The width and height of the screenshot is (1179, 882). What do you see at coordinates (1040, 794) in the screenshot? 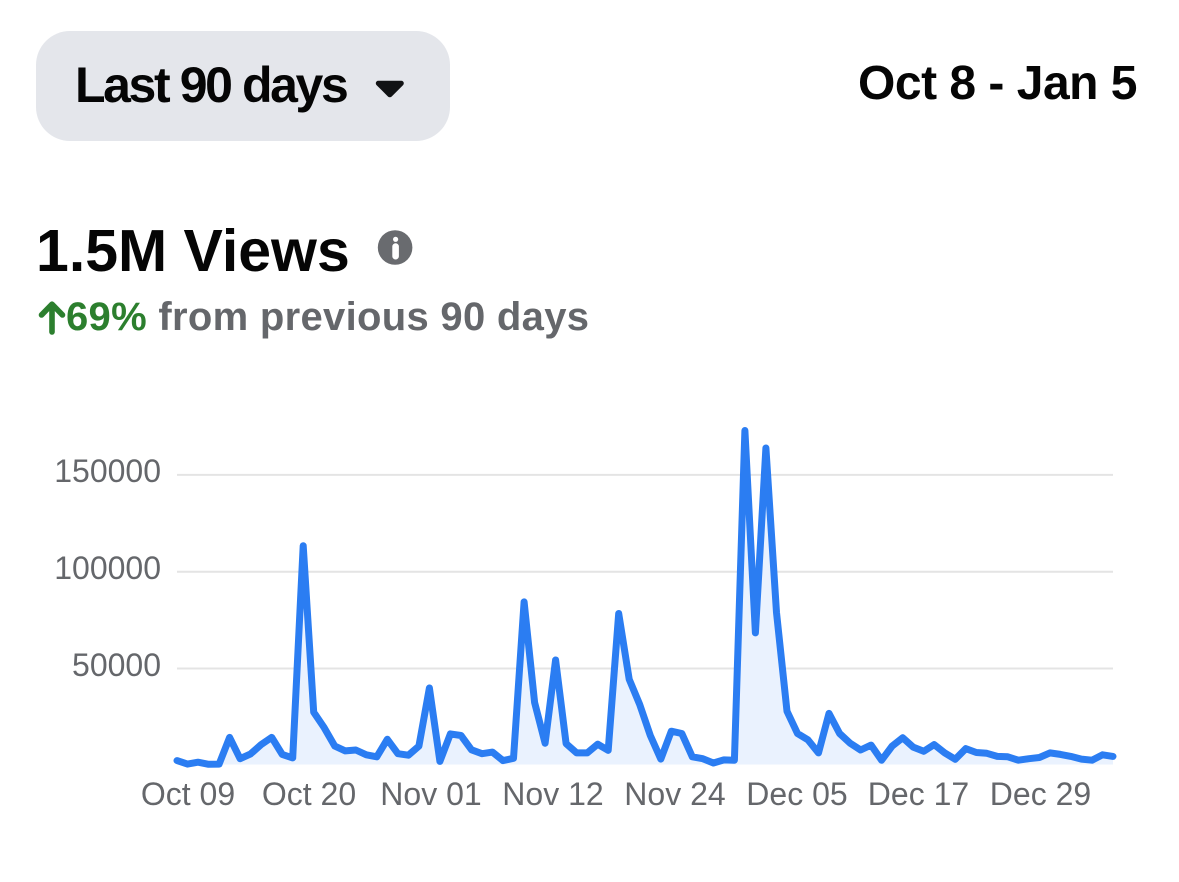
I see `svg-text: Dec 29` at bounding box center [1040, 794].